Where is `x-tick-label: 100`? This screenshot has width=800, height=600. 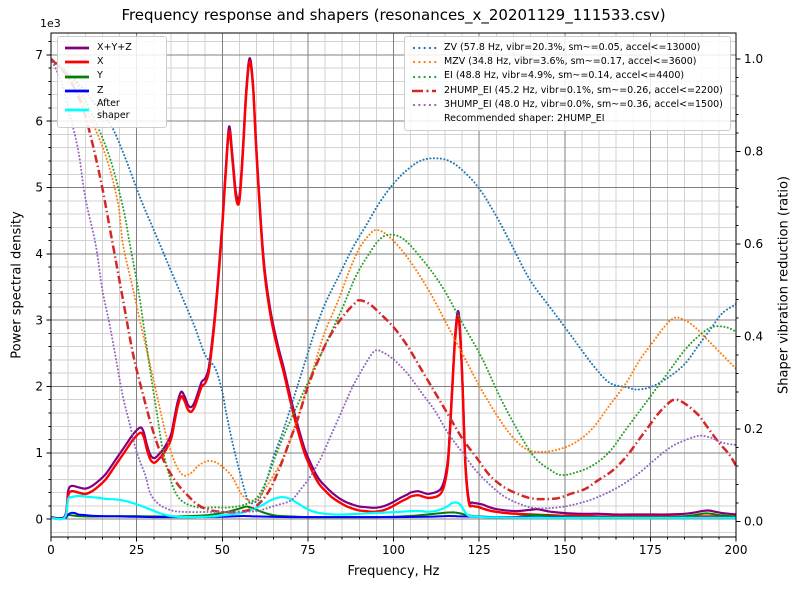
x-tick-label: 100 is located at coordinates (393, 550).